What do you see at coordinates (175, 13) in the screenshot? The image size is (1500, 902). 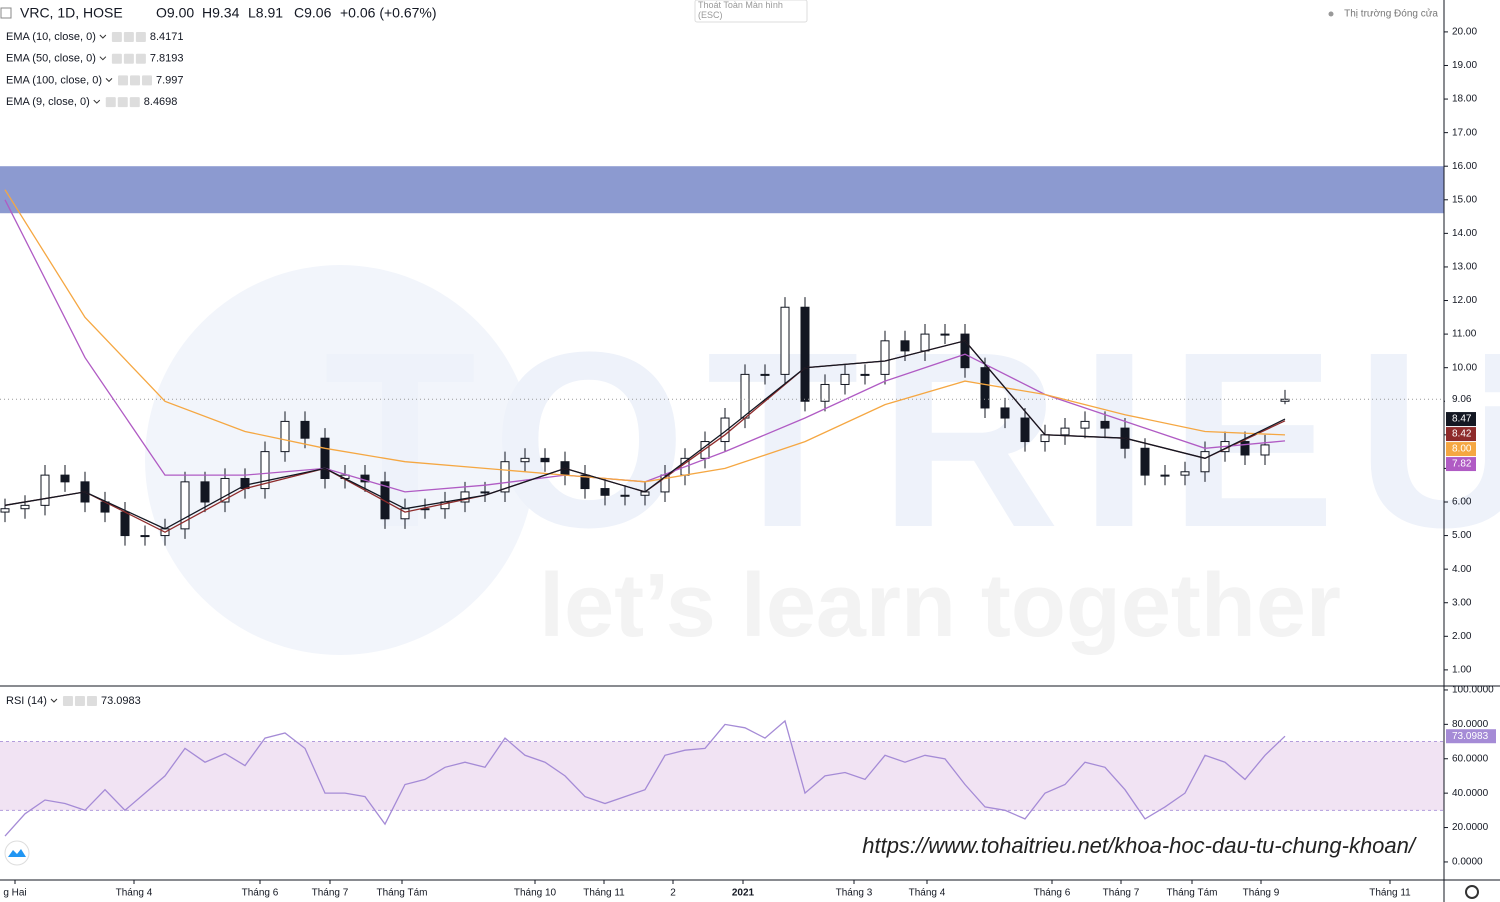 I see `ohlc-open: O9.00` at bounding box center [175, 13].